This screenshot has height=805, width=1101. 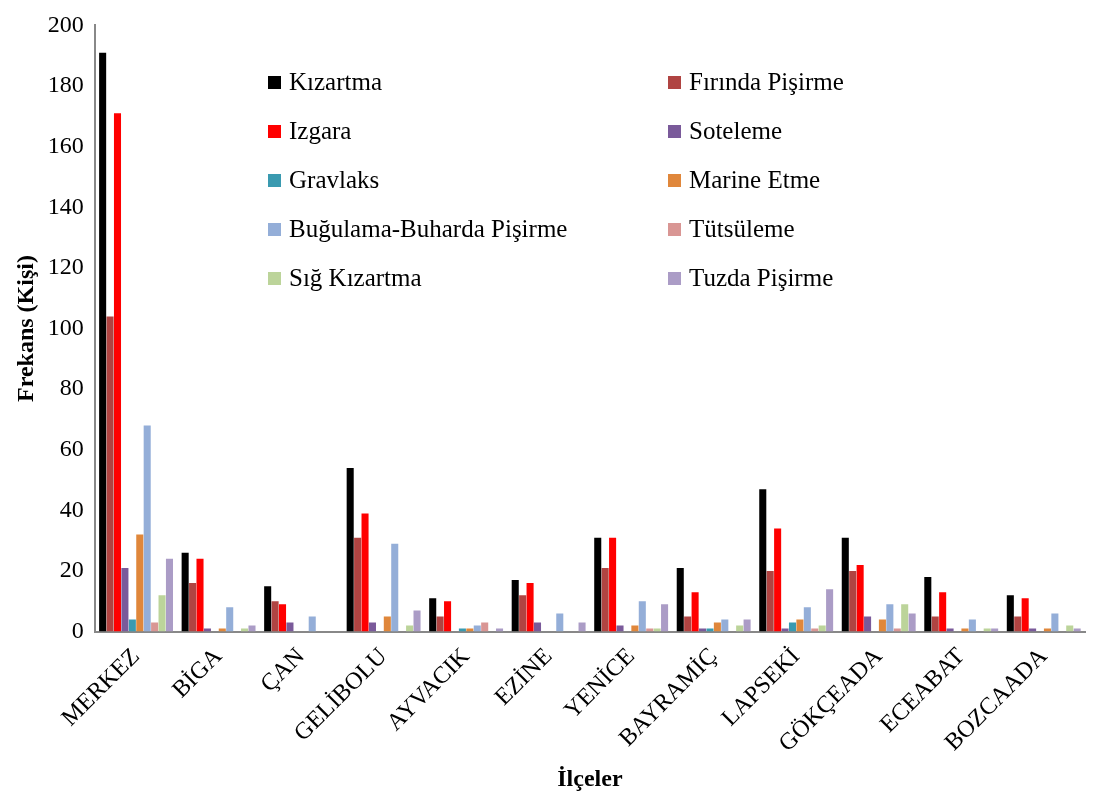 I want to click on y-axis-title: Frekans (Kişi), so click(x=24, y=328).